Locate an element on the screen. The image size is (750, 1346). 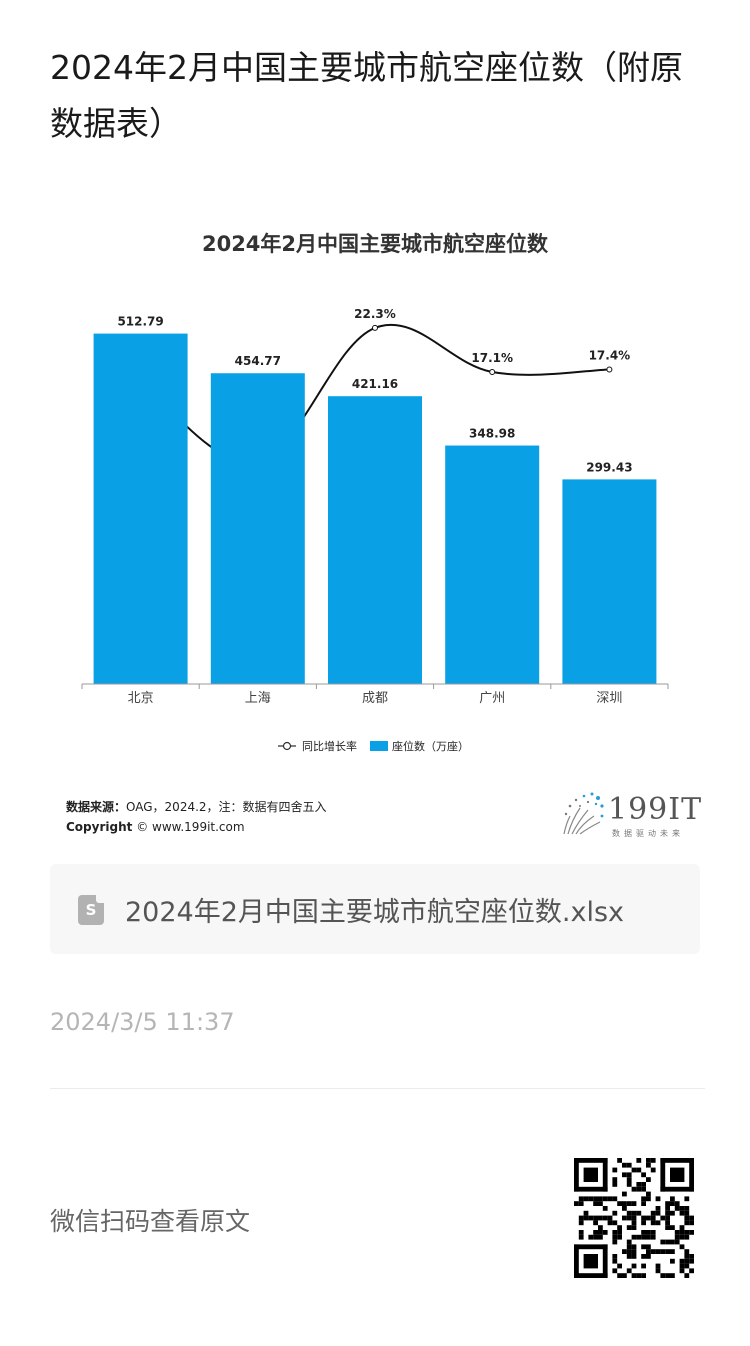
chart-title: 2024年2月中国主要城市航空座位数 is located at coordinates (375, 244).